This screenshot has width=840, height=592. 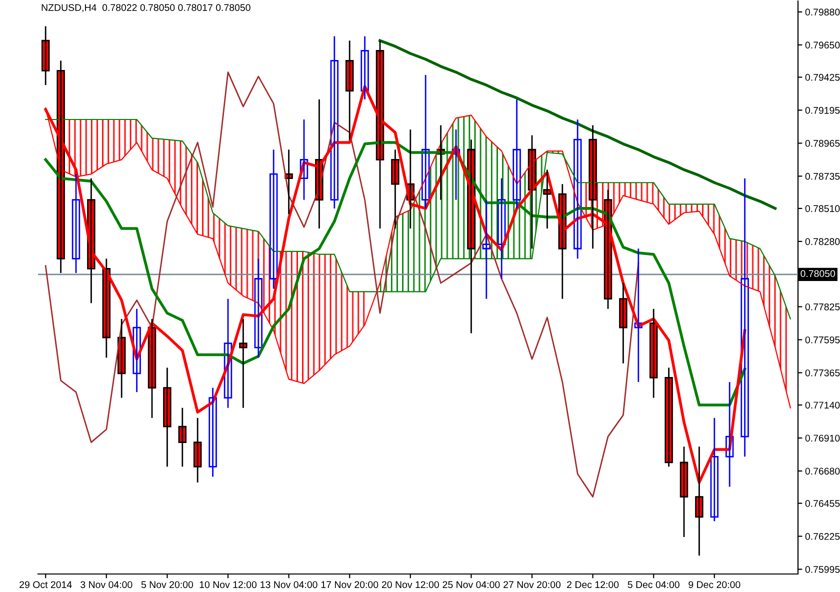 I want to click on y-tick-label: 0.77595, so click(x=822, y=340).